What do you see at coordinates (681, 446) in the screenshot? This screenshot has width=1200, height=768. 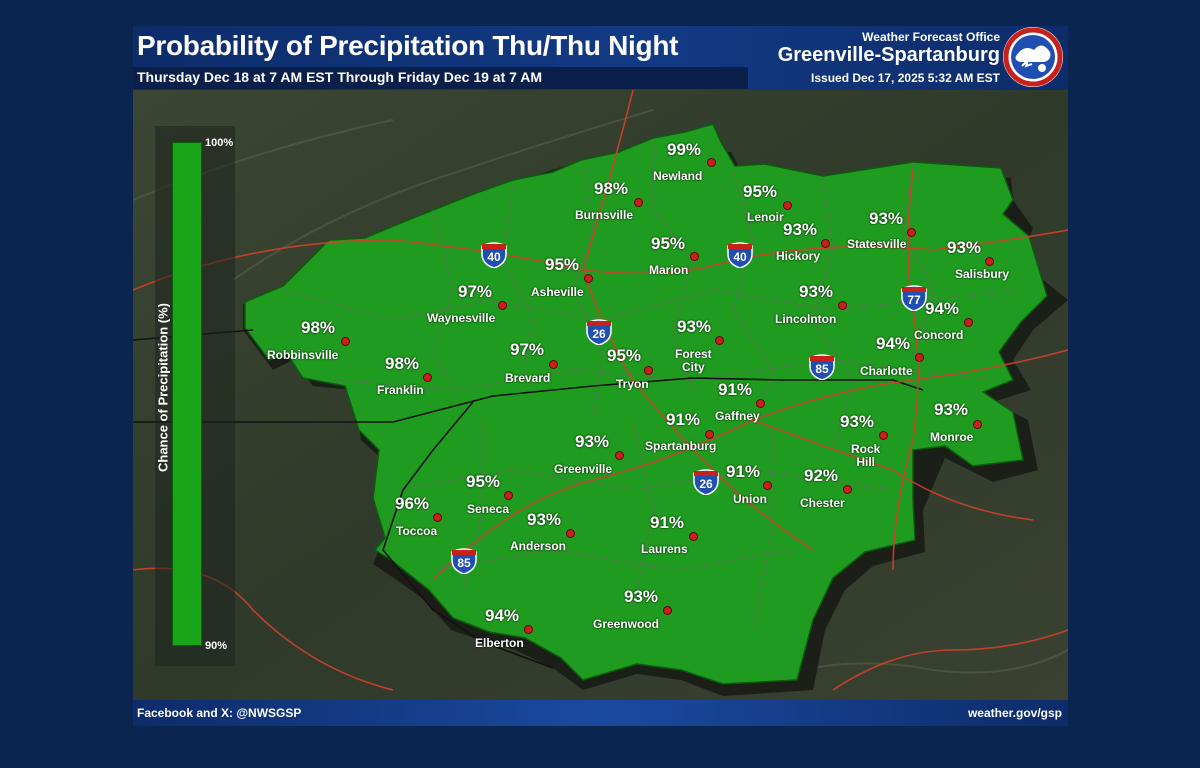 I see `location-name: Spartanburg` at bounding box center [681, 446].